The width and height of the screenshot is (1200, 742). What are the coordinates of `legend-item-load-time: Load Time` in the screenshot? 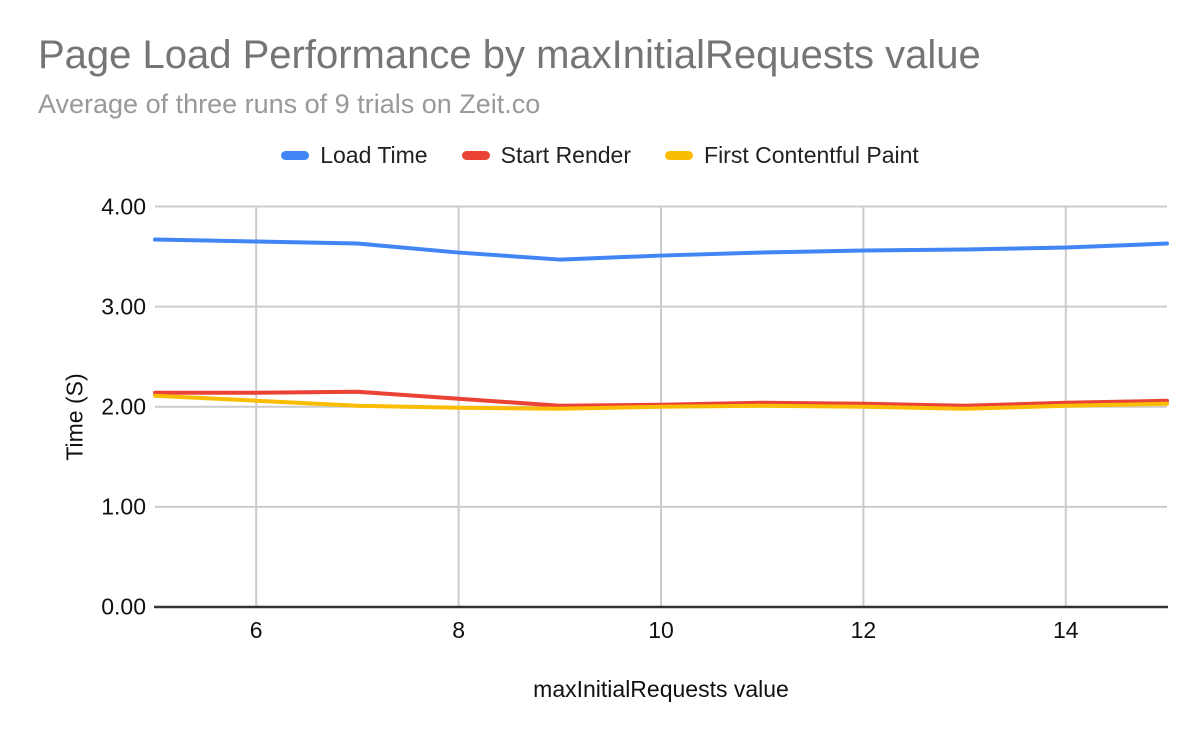 It's located at (354, 156).